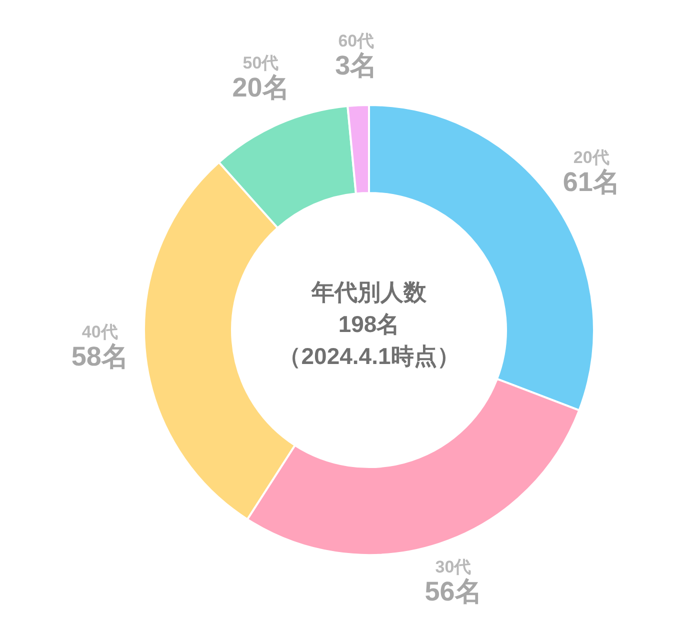 The image size is (695, 624). What do you see at coordinates (369, 292) in the screenshot?
I see `text: 年代別人数` at bounding box center [369, 292].